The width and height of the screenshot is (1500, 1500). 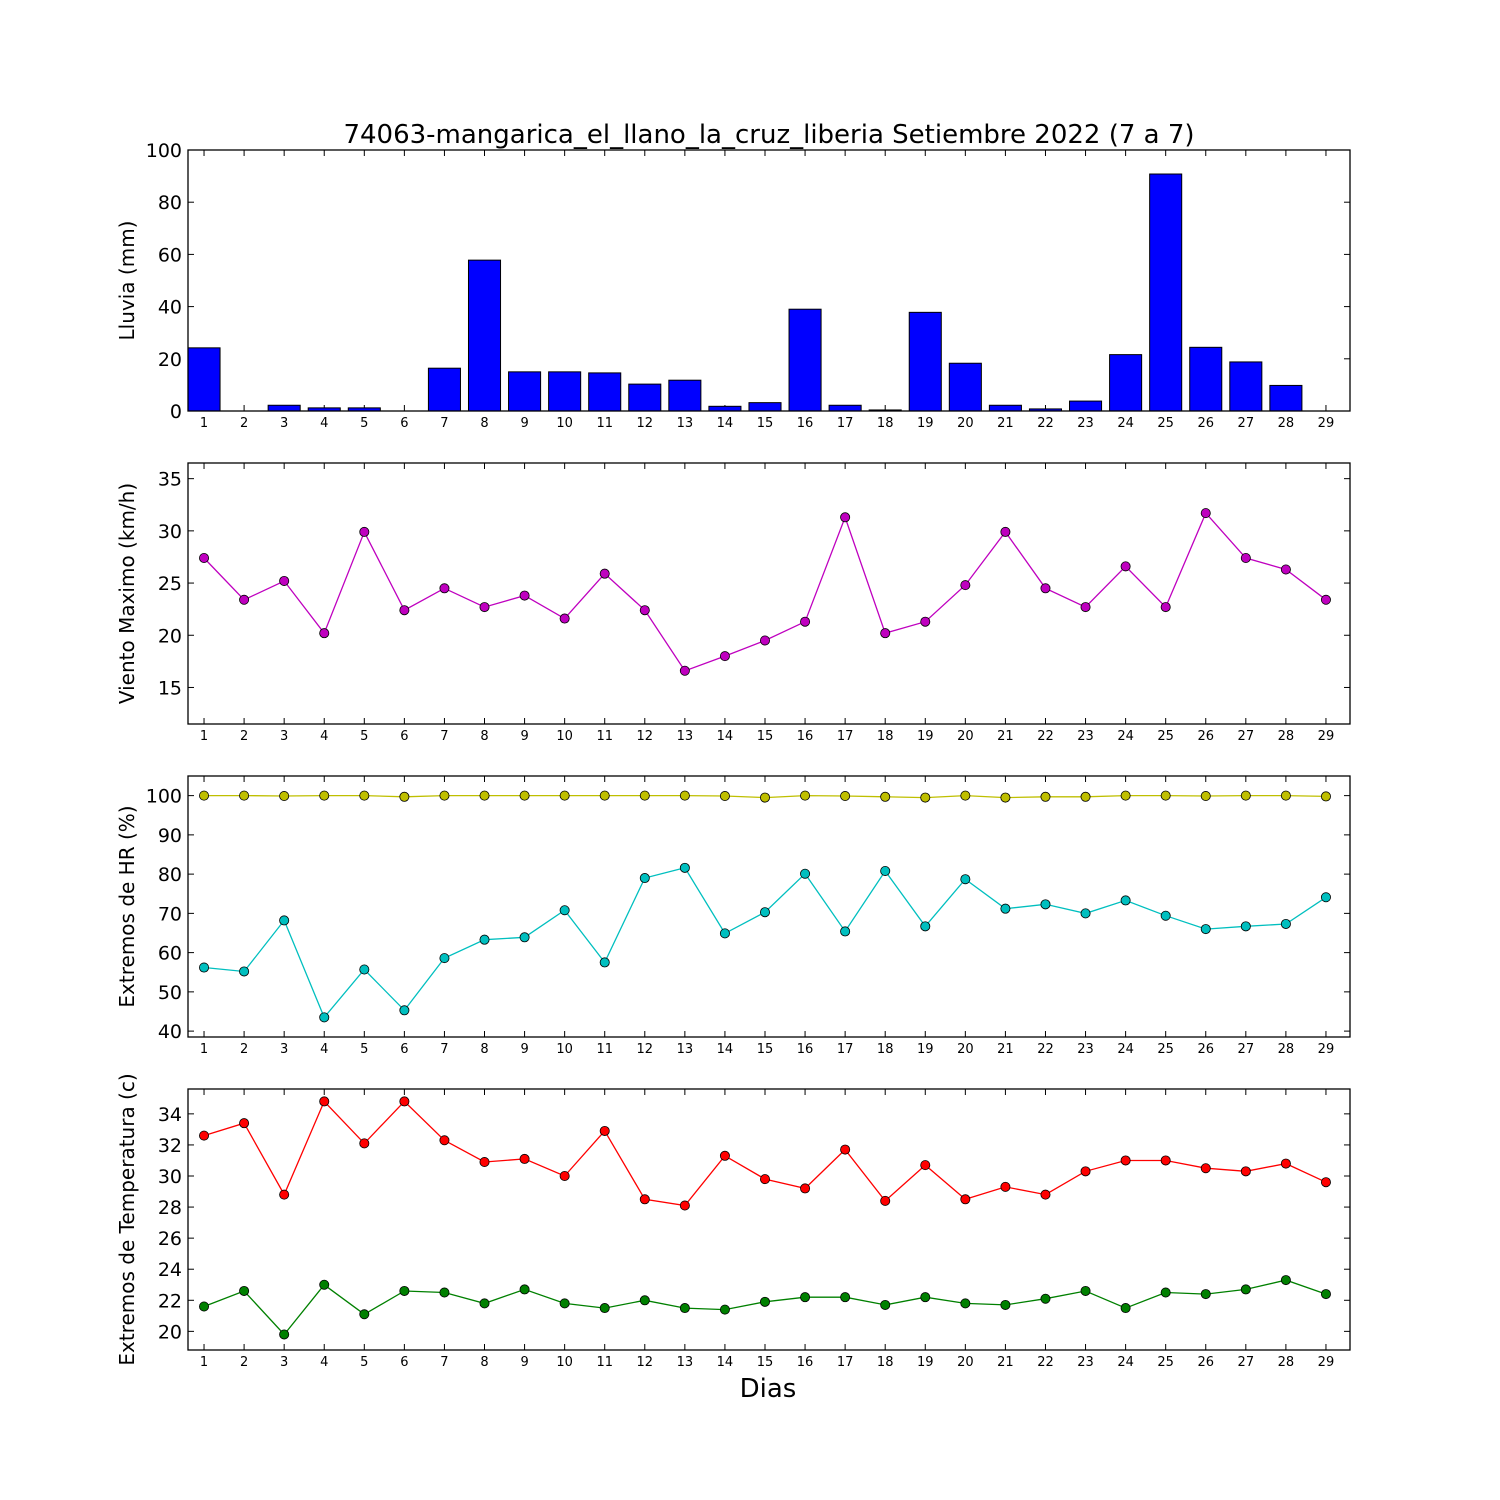 I want to click on y-tick-label: 40, so click(x=170, y=1032).